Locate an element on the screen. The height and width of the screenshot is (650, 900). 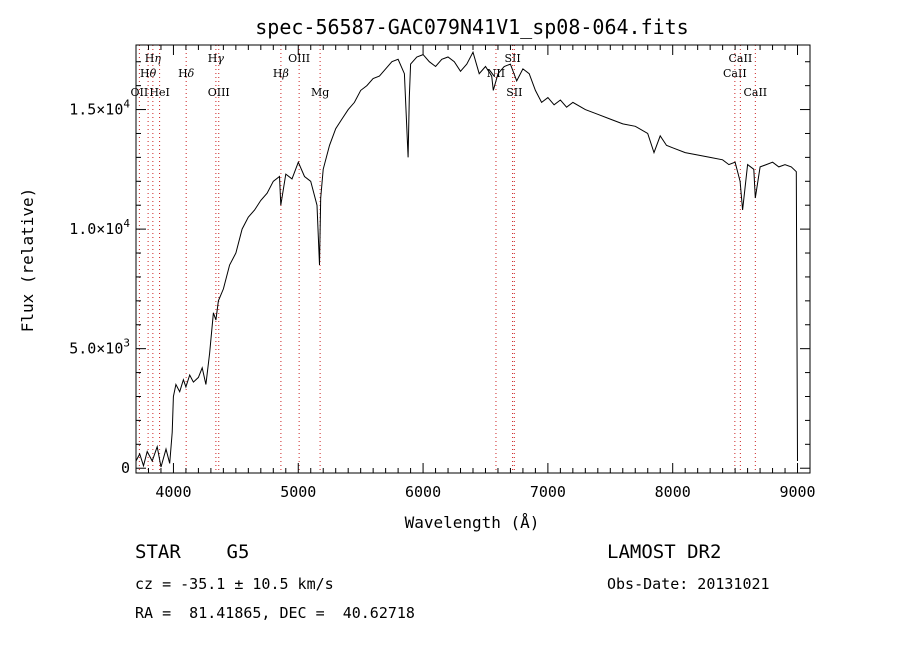
line-label-13: CaII is located at coordinates (735, 73).